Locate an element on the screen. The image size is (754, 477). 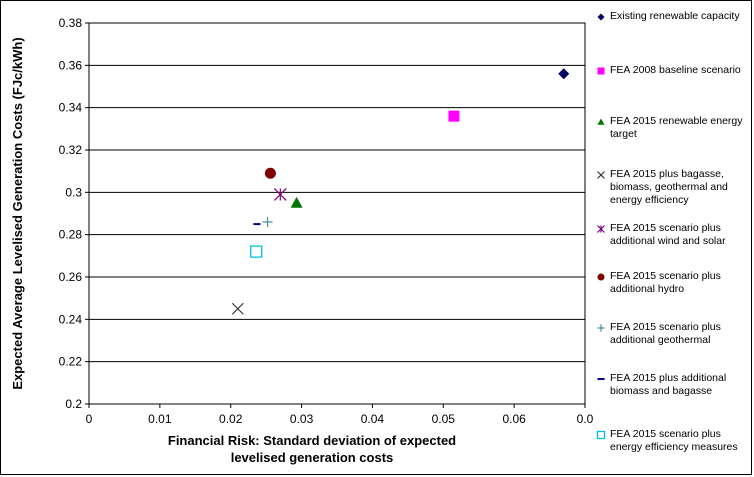
x-tick-label: 0 is located at coordinates (89, 419).